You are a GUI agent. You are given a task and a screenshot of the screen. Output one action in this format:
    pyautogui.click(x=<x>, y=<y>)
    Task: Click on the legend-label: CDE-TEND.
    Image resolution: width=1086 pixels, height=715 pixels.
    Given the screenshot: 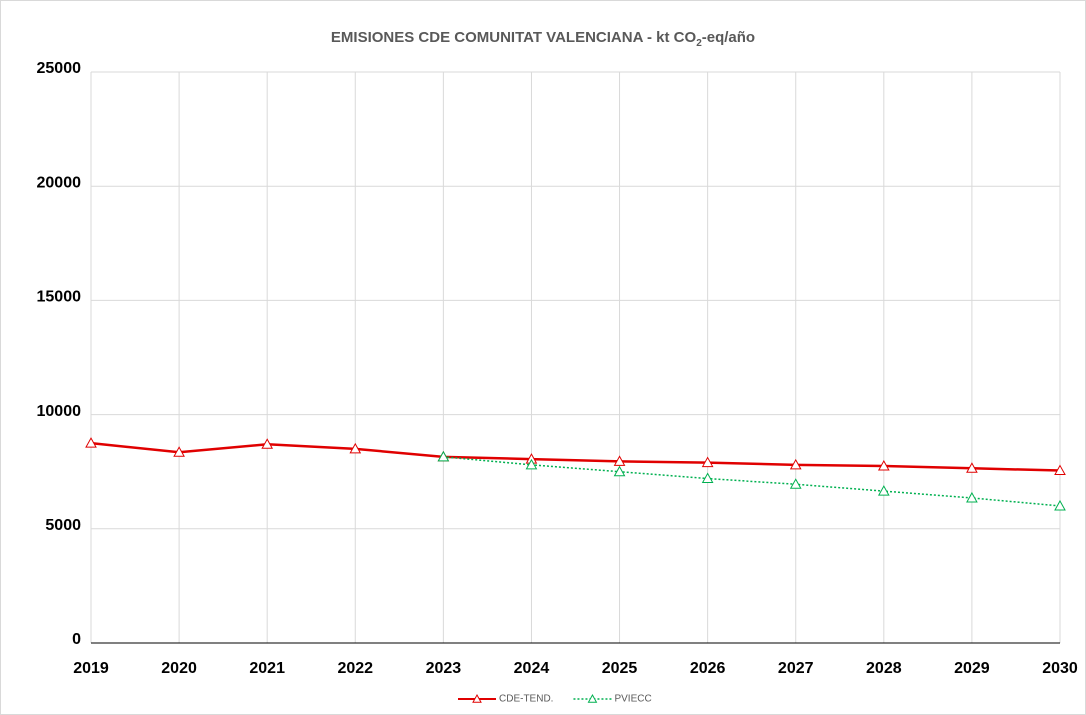 What is the action you would take?
    pyautogui.click(x=526, y=699)
    